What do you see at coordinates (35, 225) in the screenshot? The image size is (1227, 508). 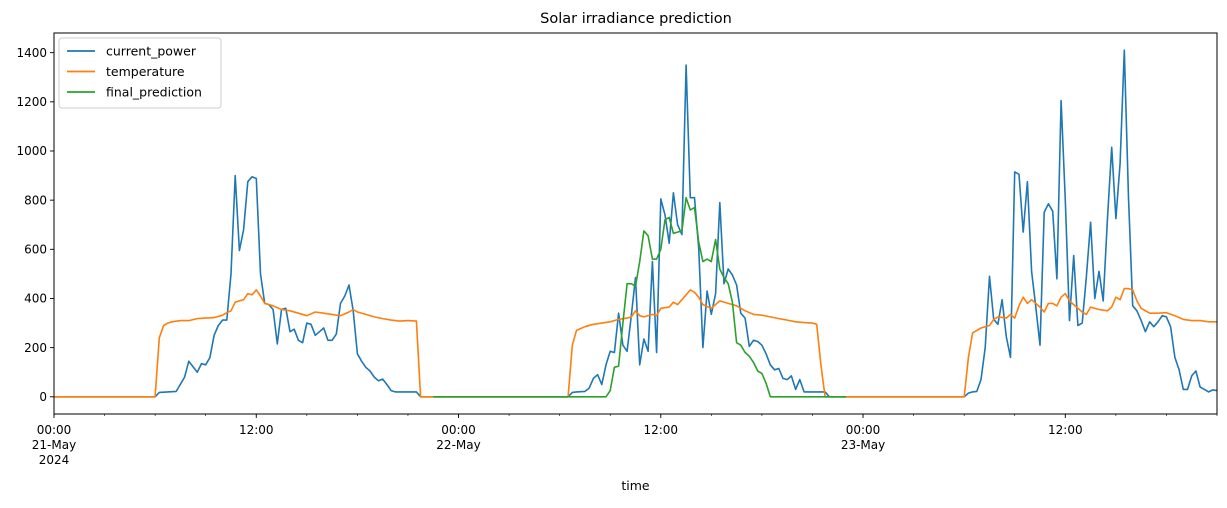 I see `y-axis: 0 200 400 600 800 1000 1200 1400` at bounding box center [35, 225].